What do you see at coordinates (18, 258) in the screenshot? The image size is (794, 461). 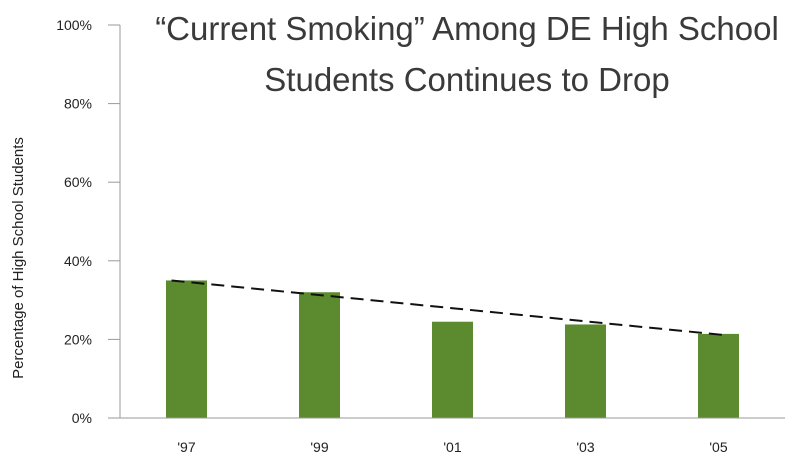 I see `y-axis-title: Percentage of High School Students` at bounding box center [18, 258].